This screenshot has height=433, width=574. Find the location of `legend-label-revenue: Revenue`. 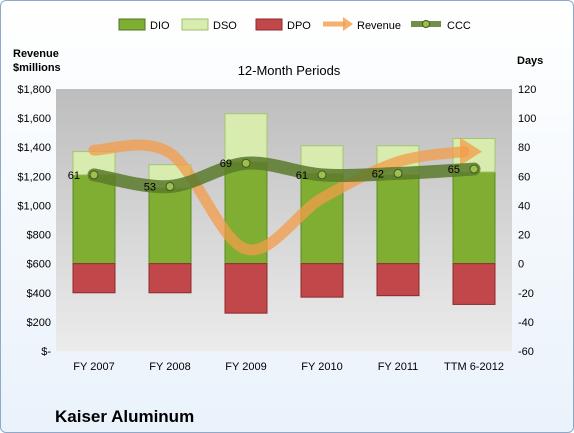

legend-label-revenue: Revenue is located at coordinates (379, 26).